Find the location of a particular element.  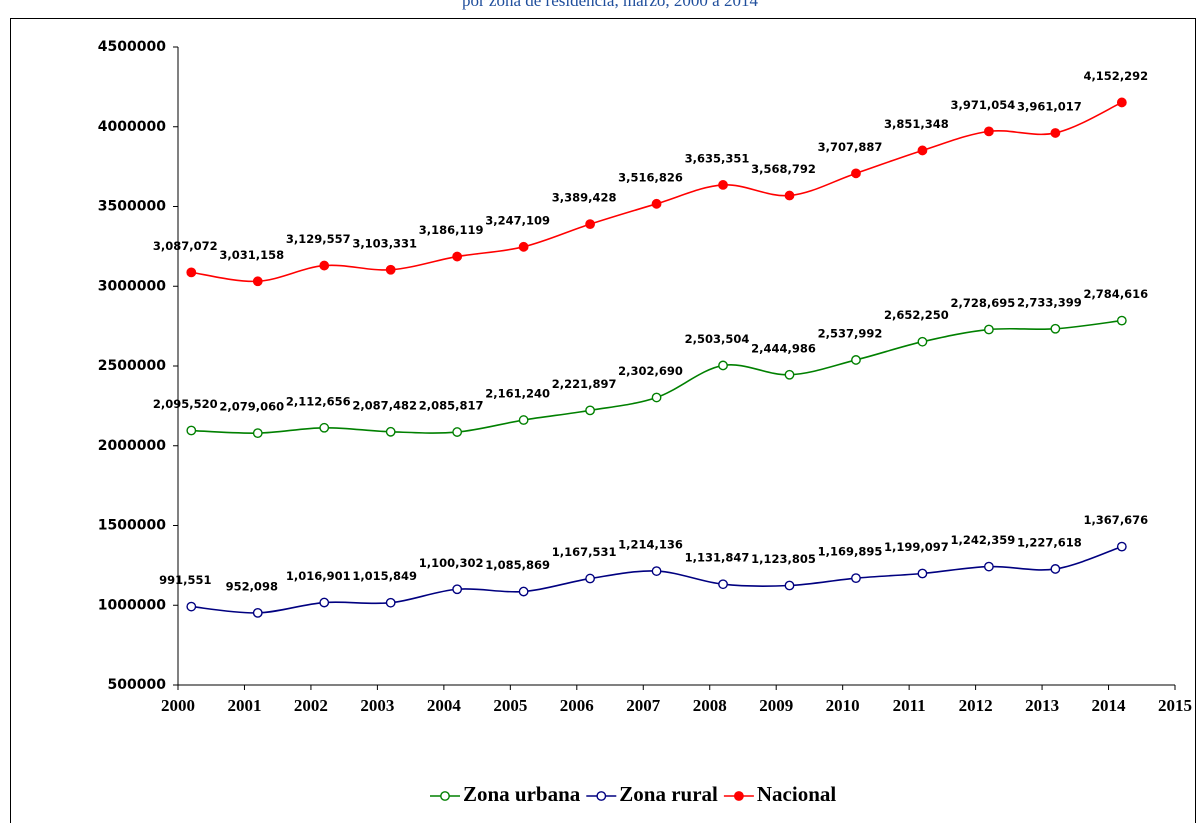

y-tick-label: 2500000 is located at coordinates (132, 366).